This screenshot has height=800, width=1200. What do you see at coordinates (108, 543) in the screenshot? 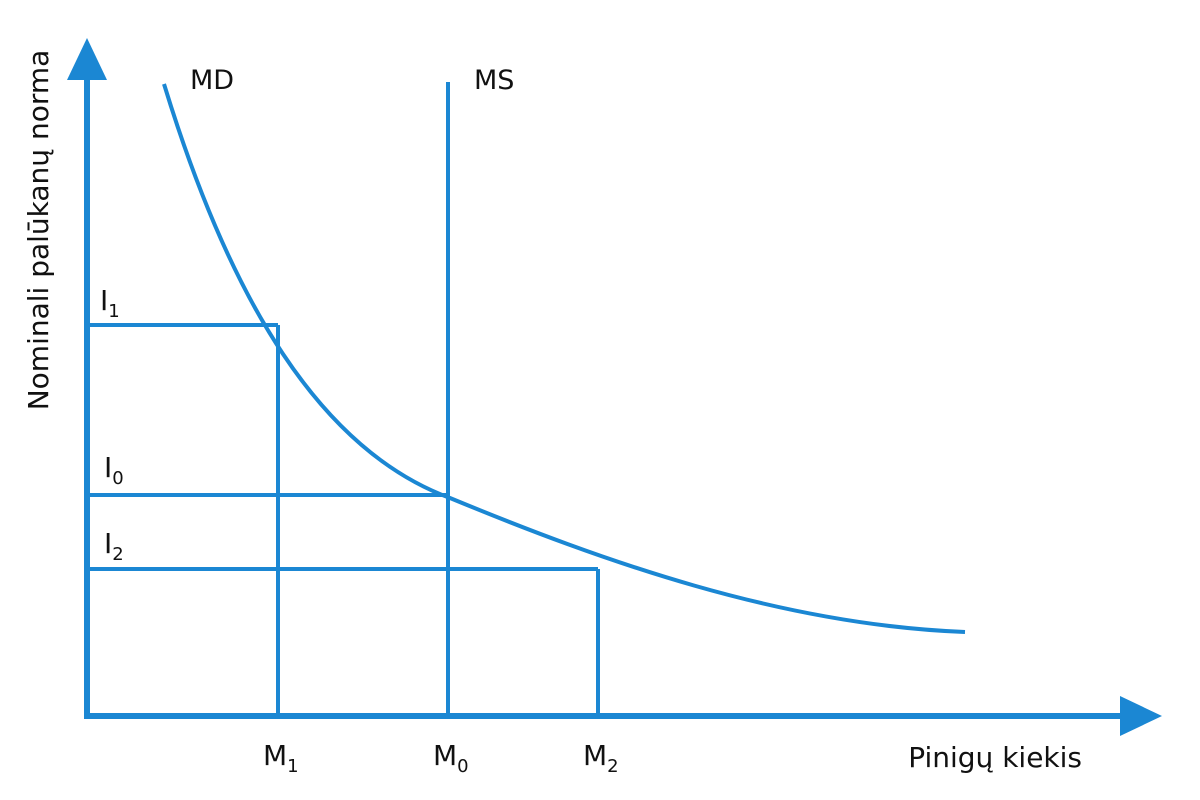
I see `i2-label-base: I` at bounding box center [108, 543].